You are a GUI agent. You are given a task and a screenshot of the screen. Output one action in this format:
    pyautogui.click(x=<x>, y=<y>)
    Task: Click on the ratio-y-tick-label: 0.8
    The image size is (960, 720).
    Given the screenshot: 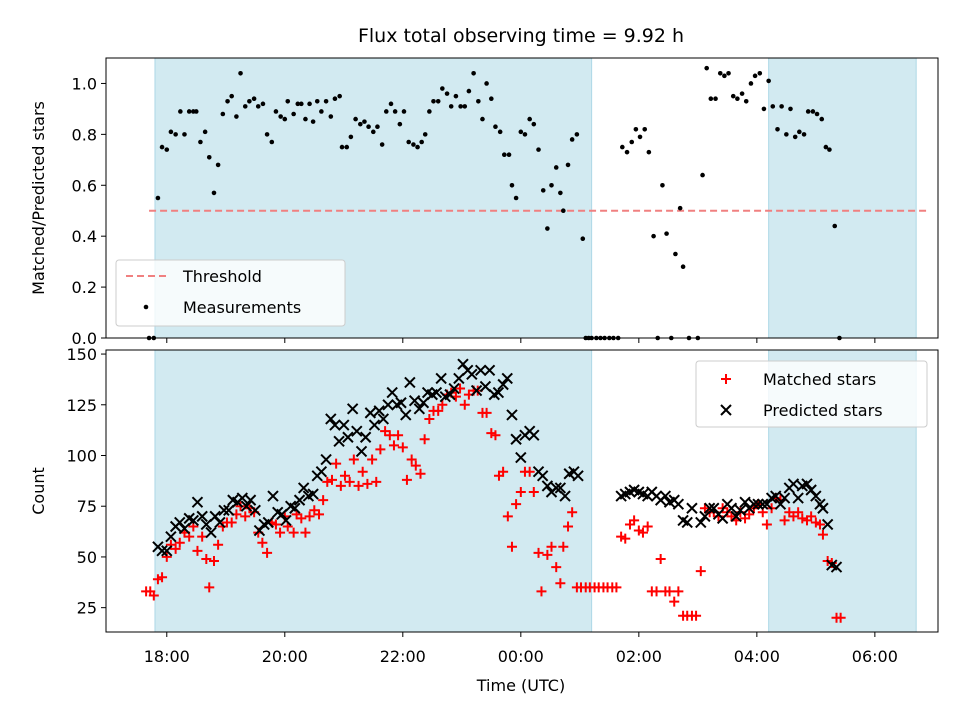 What is the action you would take?
    pyautogui.click(x=84, y=134)
    